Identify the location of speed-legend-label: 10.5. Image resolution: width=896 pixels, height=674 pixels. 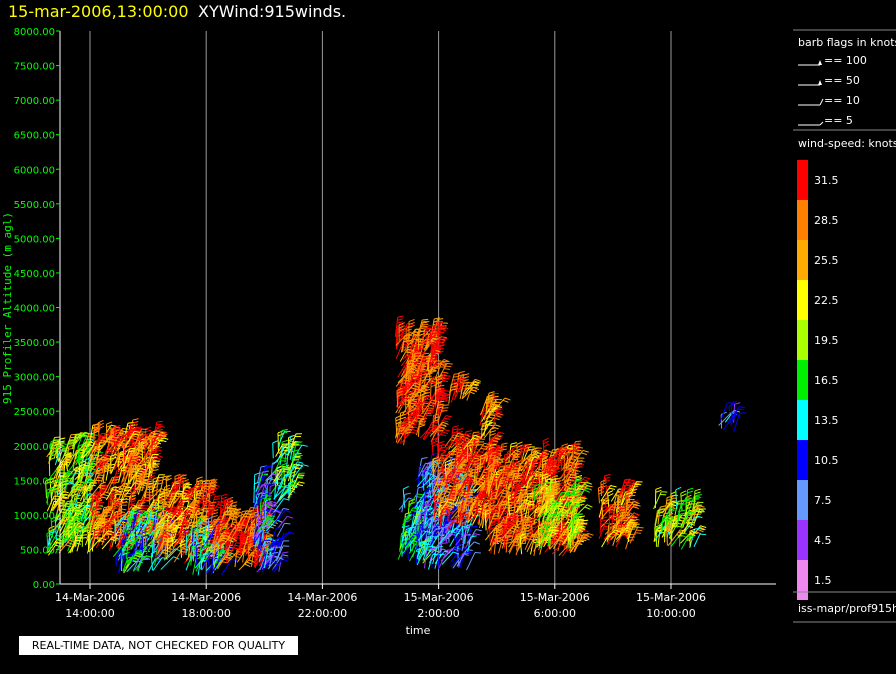
(826, 460).